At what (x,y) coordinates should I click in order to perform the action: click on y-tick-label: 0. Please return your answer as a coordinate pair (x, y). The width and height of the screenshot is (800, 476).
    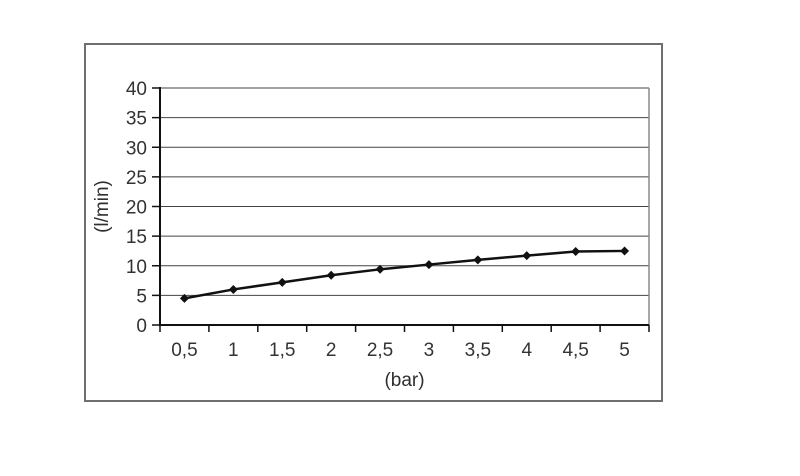
    Looking at the image, I should click on (141, 326).